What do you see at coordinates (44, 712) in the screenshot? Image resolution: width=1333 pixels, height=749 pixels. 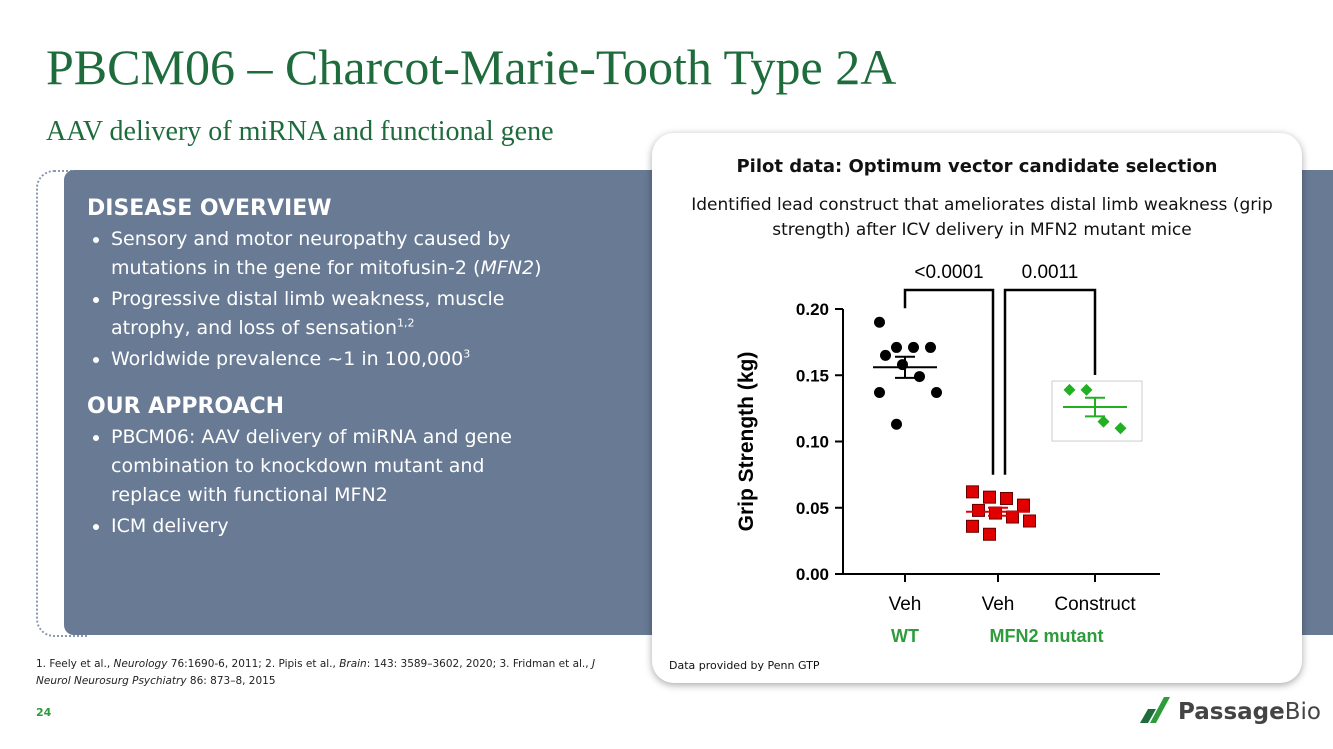 I see `page-number: 24` at bounding box center [44, 712].